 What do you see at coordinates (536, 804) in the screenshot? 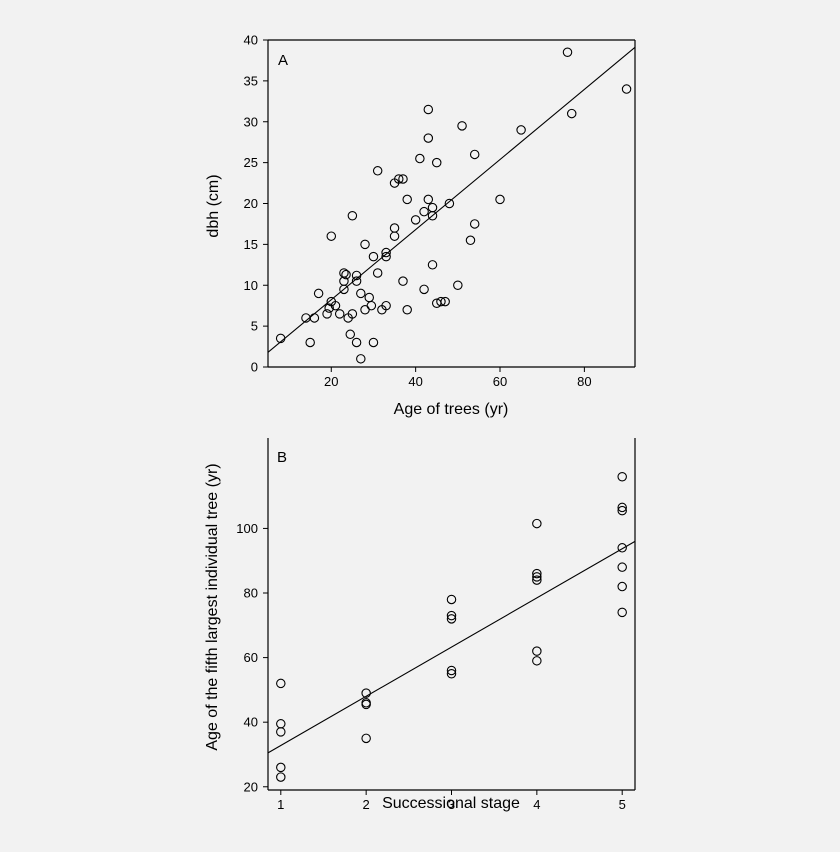
I see `panel-b-x-tick-label: 4` at bounding box center [536, 804].